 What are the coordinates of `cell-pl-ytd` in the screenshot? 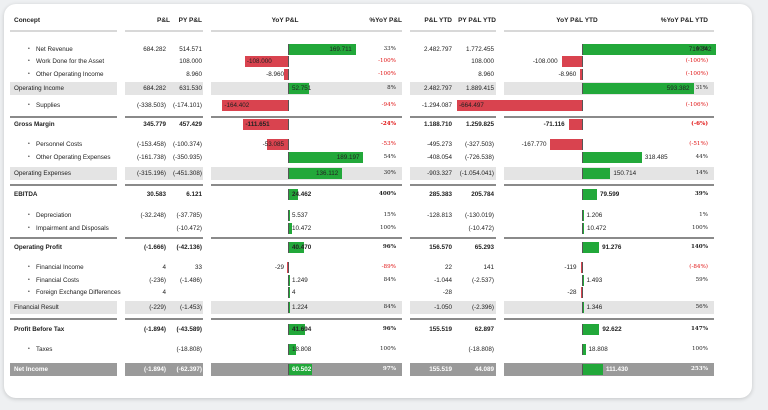 It's located at (428, 61).